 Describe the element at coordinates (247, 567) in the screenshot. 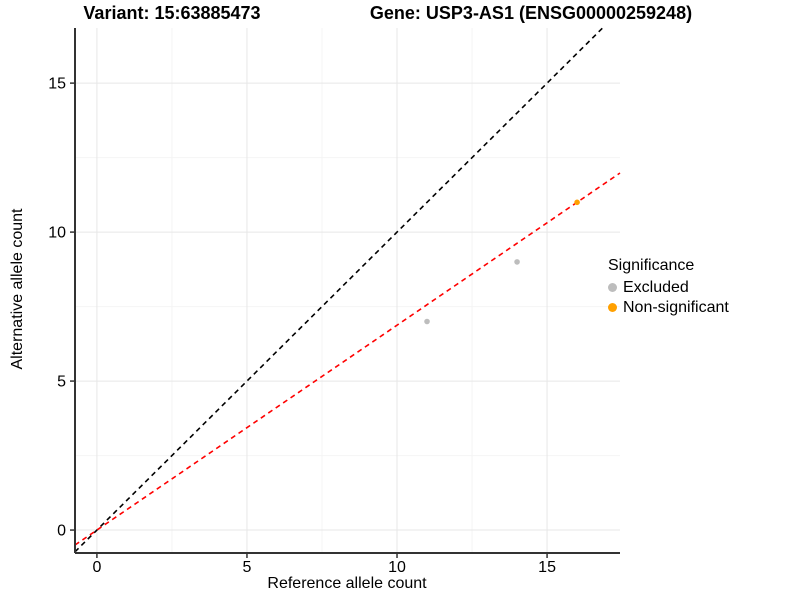

I see `x-tick-label: 5` at that location.